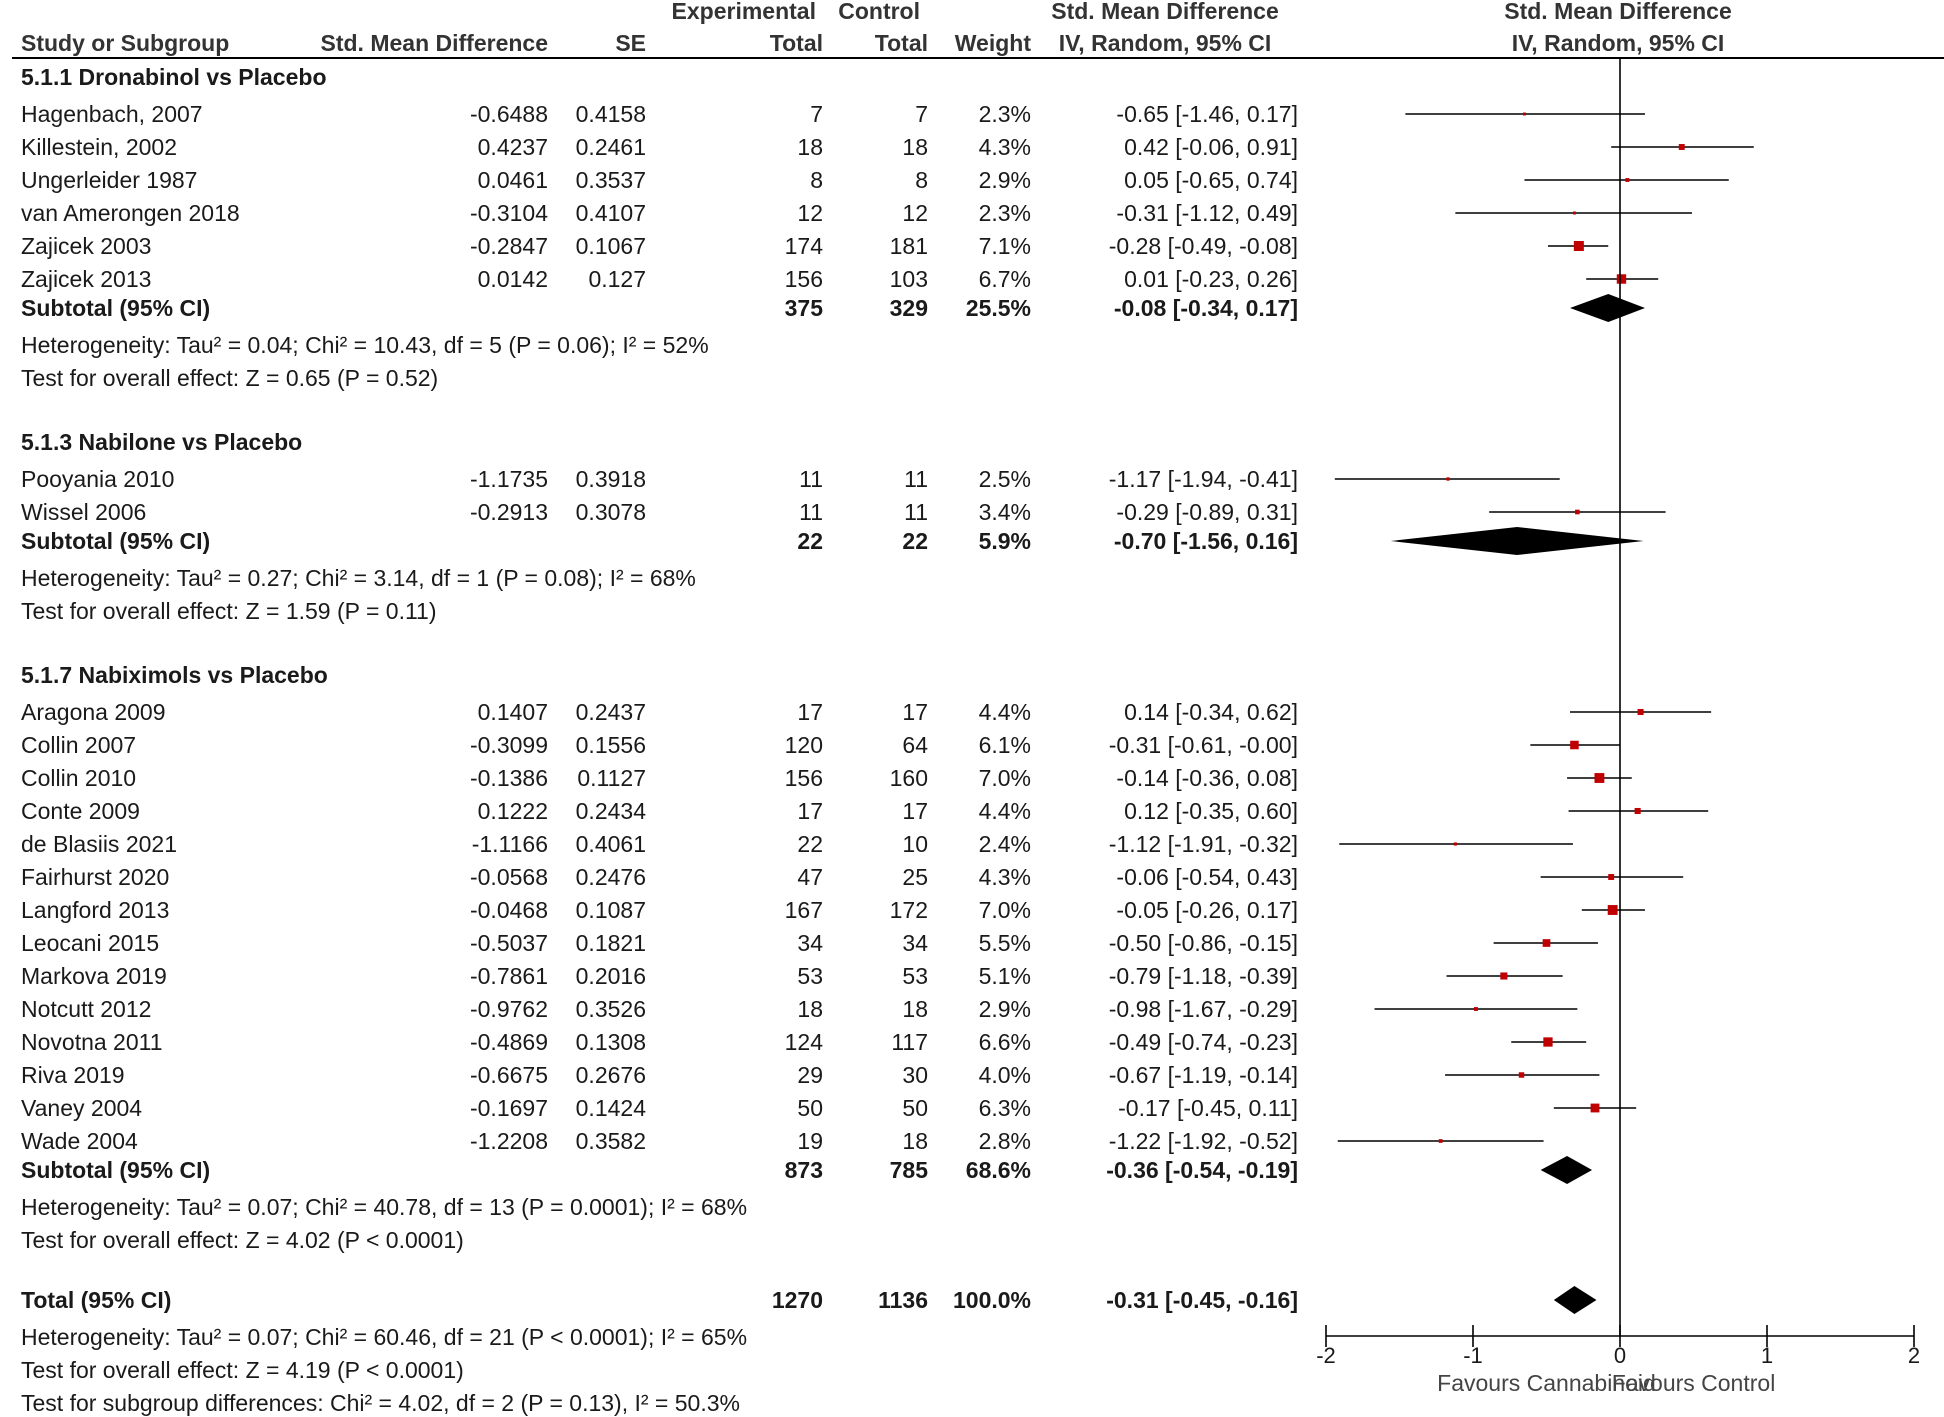 The image size is (1944, 1417). What do you see at coordinates (611, 943) in the screenshot?
I see `study-se: 0.1821` at bounding box center [611, 943].